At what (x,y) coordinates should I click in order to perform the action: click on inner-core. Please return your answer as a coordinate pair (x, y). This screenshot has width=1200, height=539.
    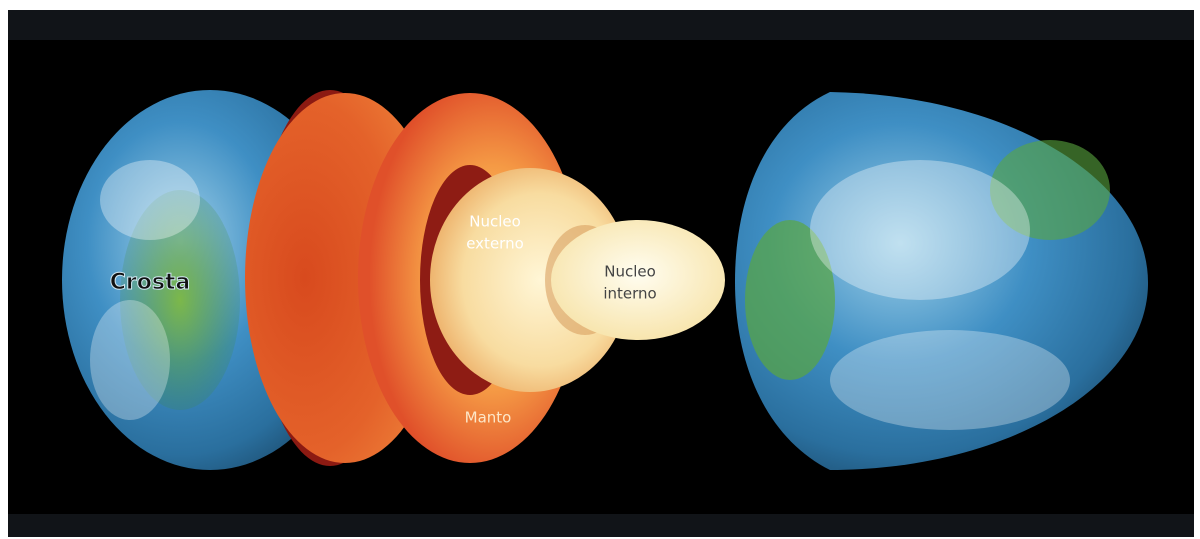
    Looking at the image, I should click on (638, 280).